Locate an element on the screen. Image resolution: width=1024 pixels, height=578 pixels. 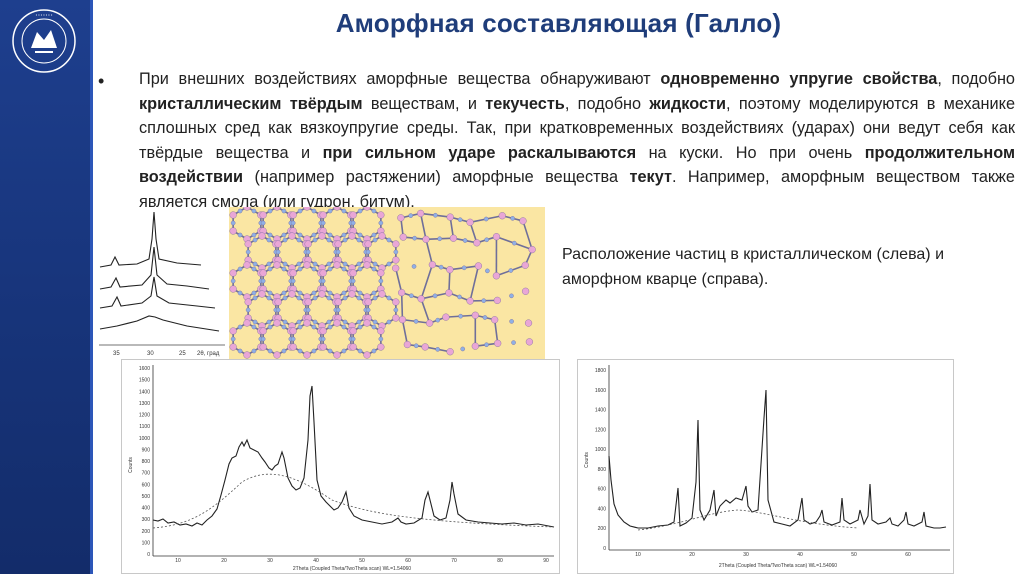
chart-left-y-tick: 1600 is located at coordinates (144, 369).